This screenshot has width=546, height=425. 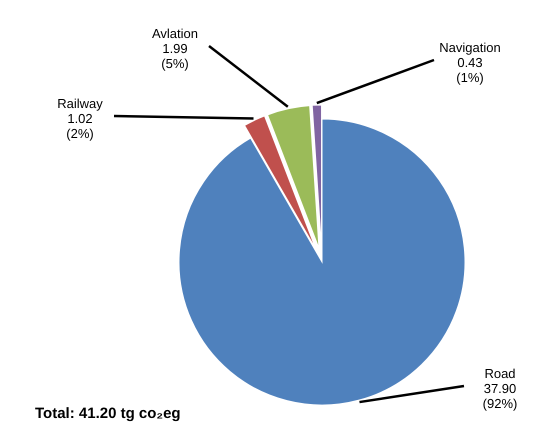 What do you see at coordinates (175, 56) in the screenshot?
I see `data-label: 1.99 (5%)` at bounding box center [175, 56].